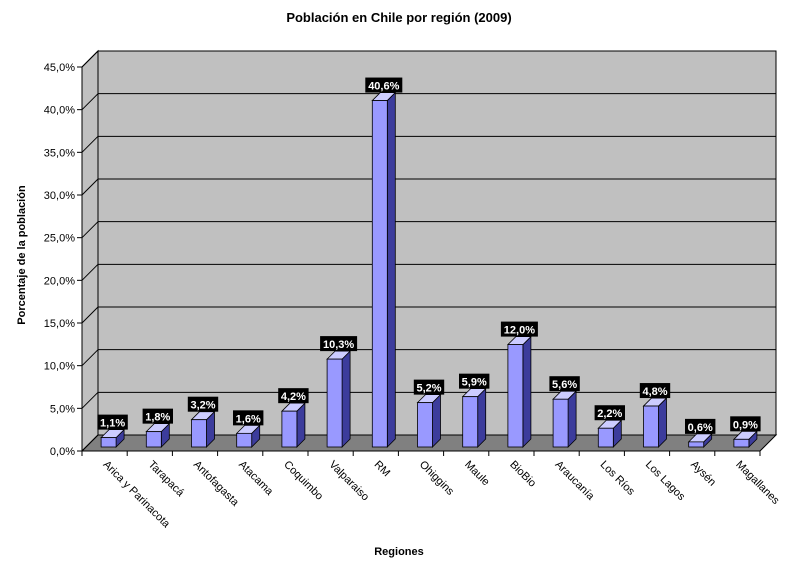  I want to click on data-label: 1,1%, so click(112, 424).